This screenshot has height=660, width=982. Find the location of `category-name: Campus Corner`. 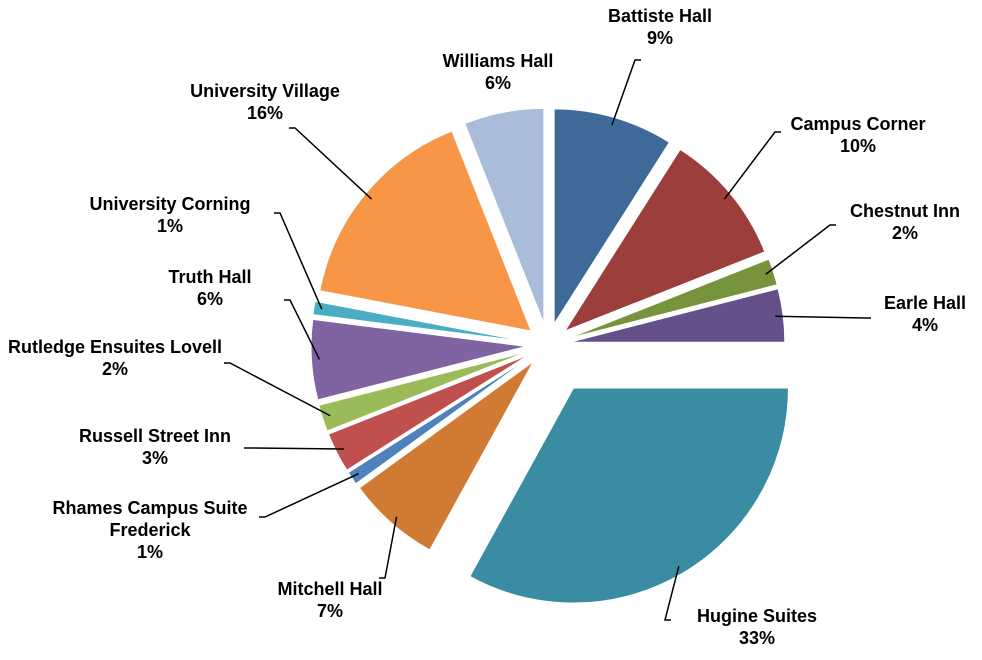

category-name: Campus Corner is located at coordinates (858, 124).